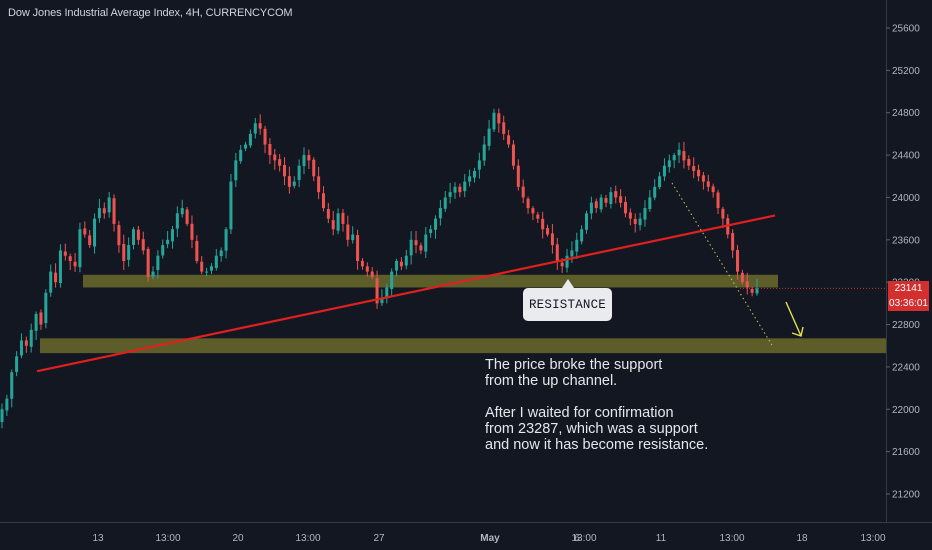 This screenshot has height=550, width=932. Describe the element at coordinates (802, 538) in the screenshot. I see `x-tick-label: 18` at that location.